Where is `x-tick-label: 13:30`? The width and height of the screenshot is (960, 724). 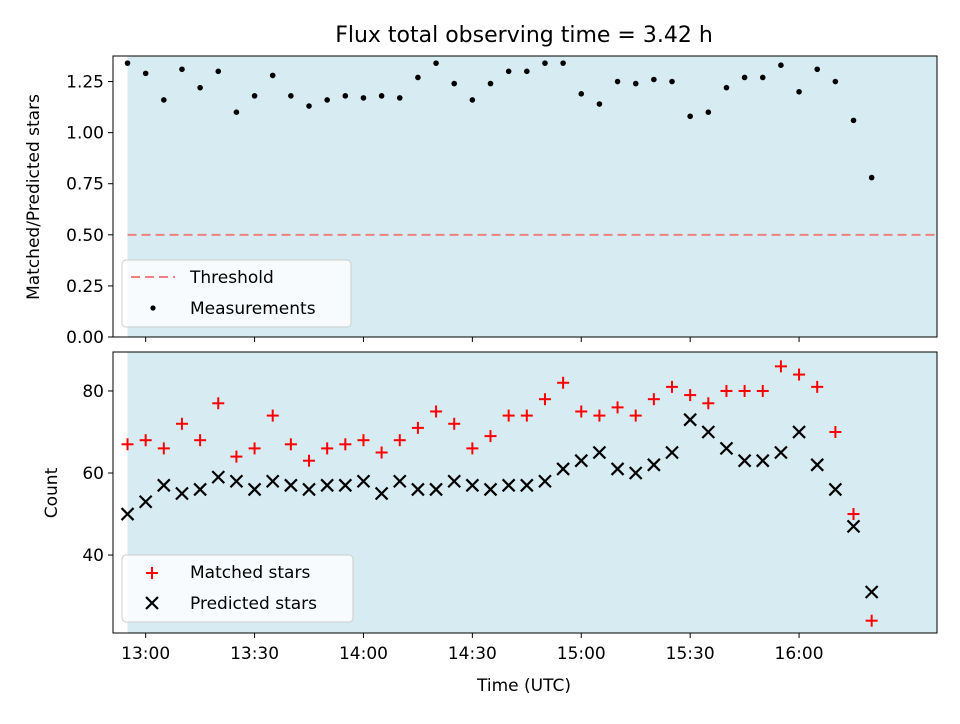
x-tick-label: 13:30 is located at coordinates (254, 654).